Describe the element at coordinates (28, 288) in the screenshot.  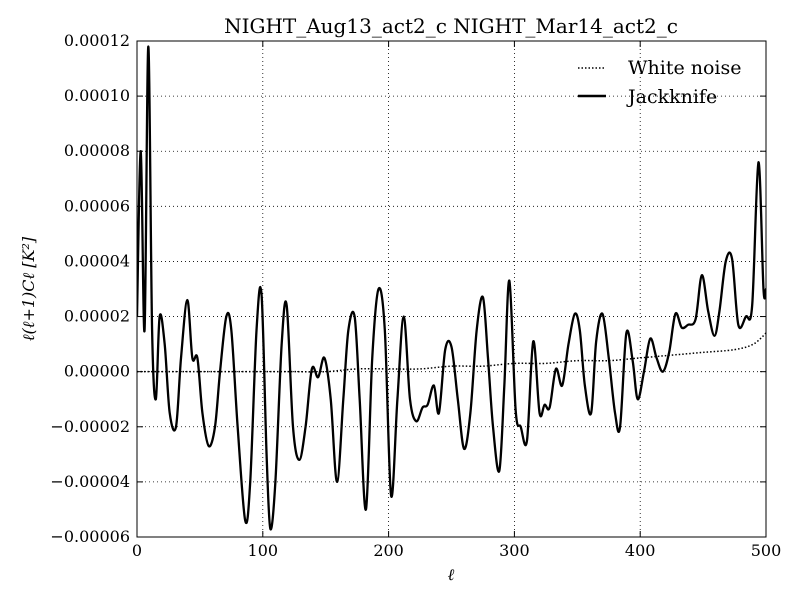
I see `y-axis-label: ℓ(ℓ+1)Cℓ [K²]` at that location.